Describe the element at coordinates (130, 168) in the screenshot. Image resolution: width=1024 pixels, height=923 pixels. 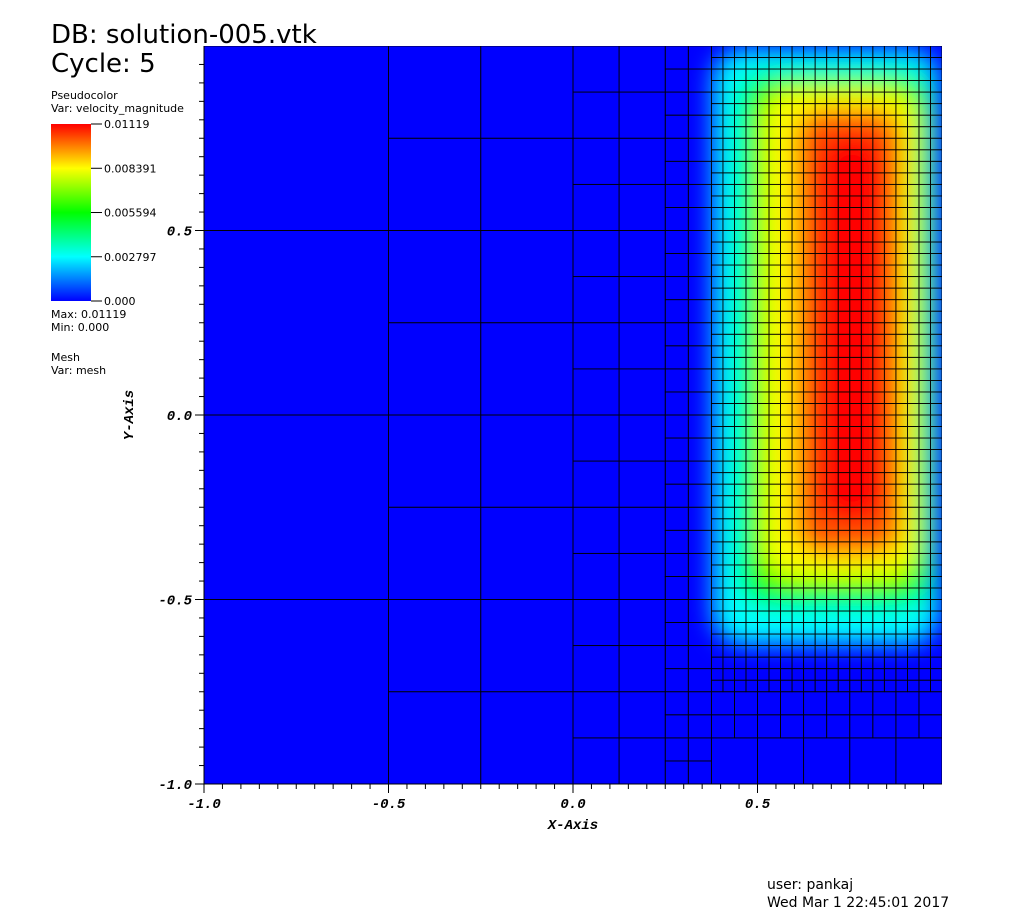
I see `colorbar-tick-label: 0.008391` at that location.